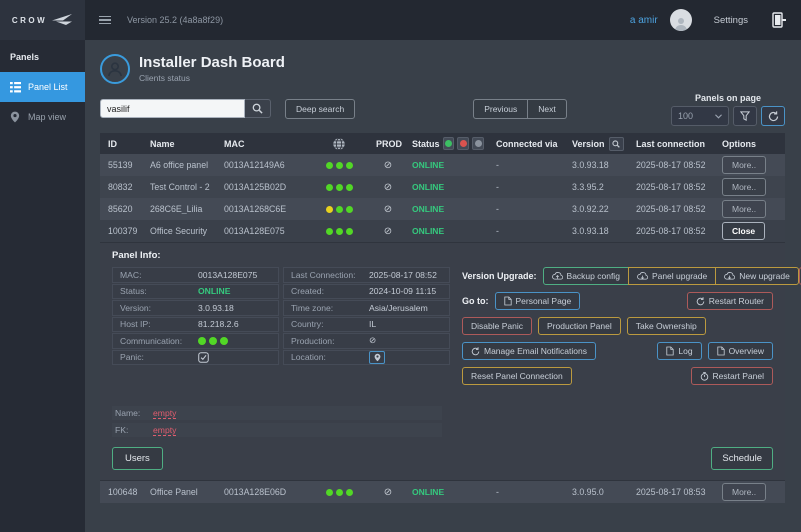 The height and width of the screenshot is (532, 801). I want to click on cloud-download-icon, so click(642, 276).